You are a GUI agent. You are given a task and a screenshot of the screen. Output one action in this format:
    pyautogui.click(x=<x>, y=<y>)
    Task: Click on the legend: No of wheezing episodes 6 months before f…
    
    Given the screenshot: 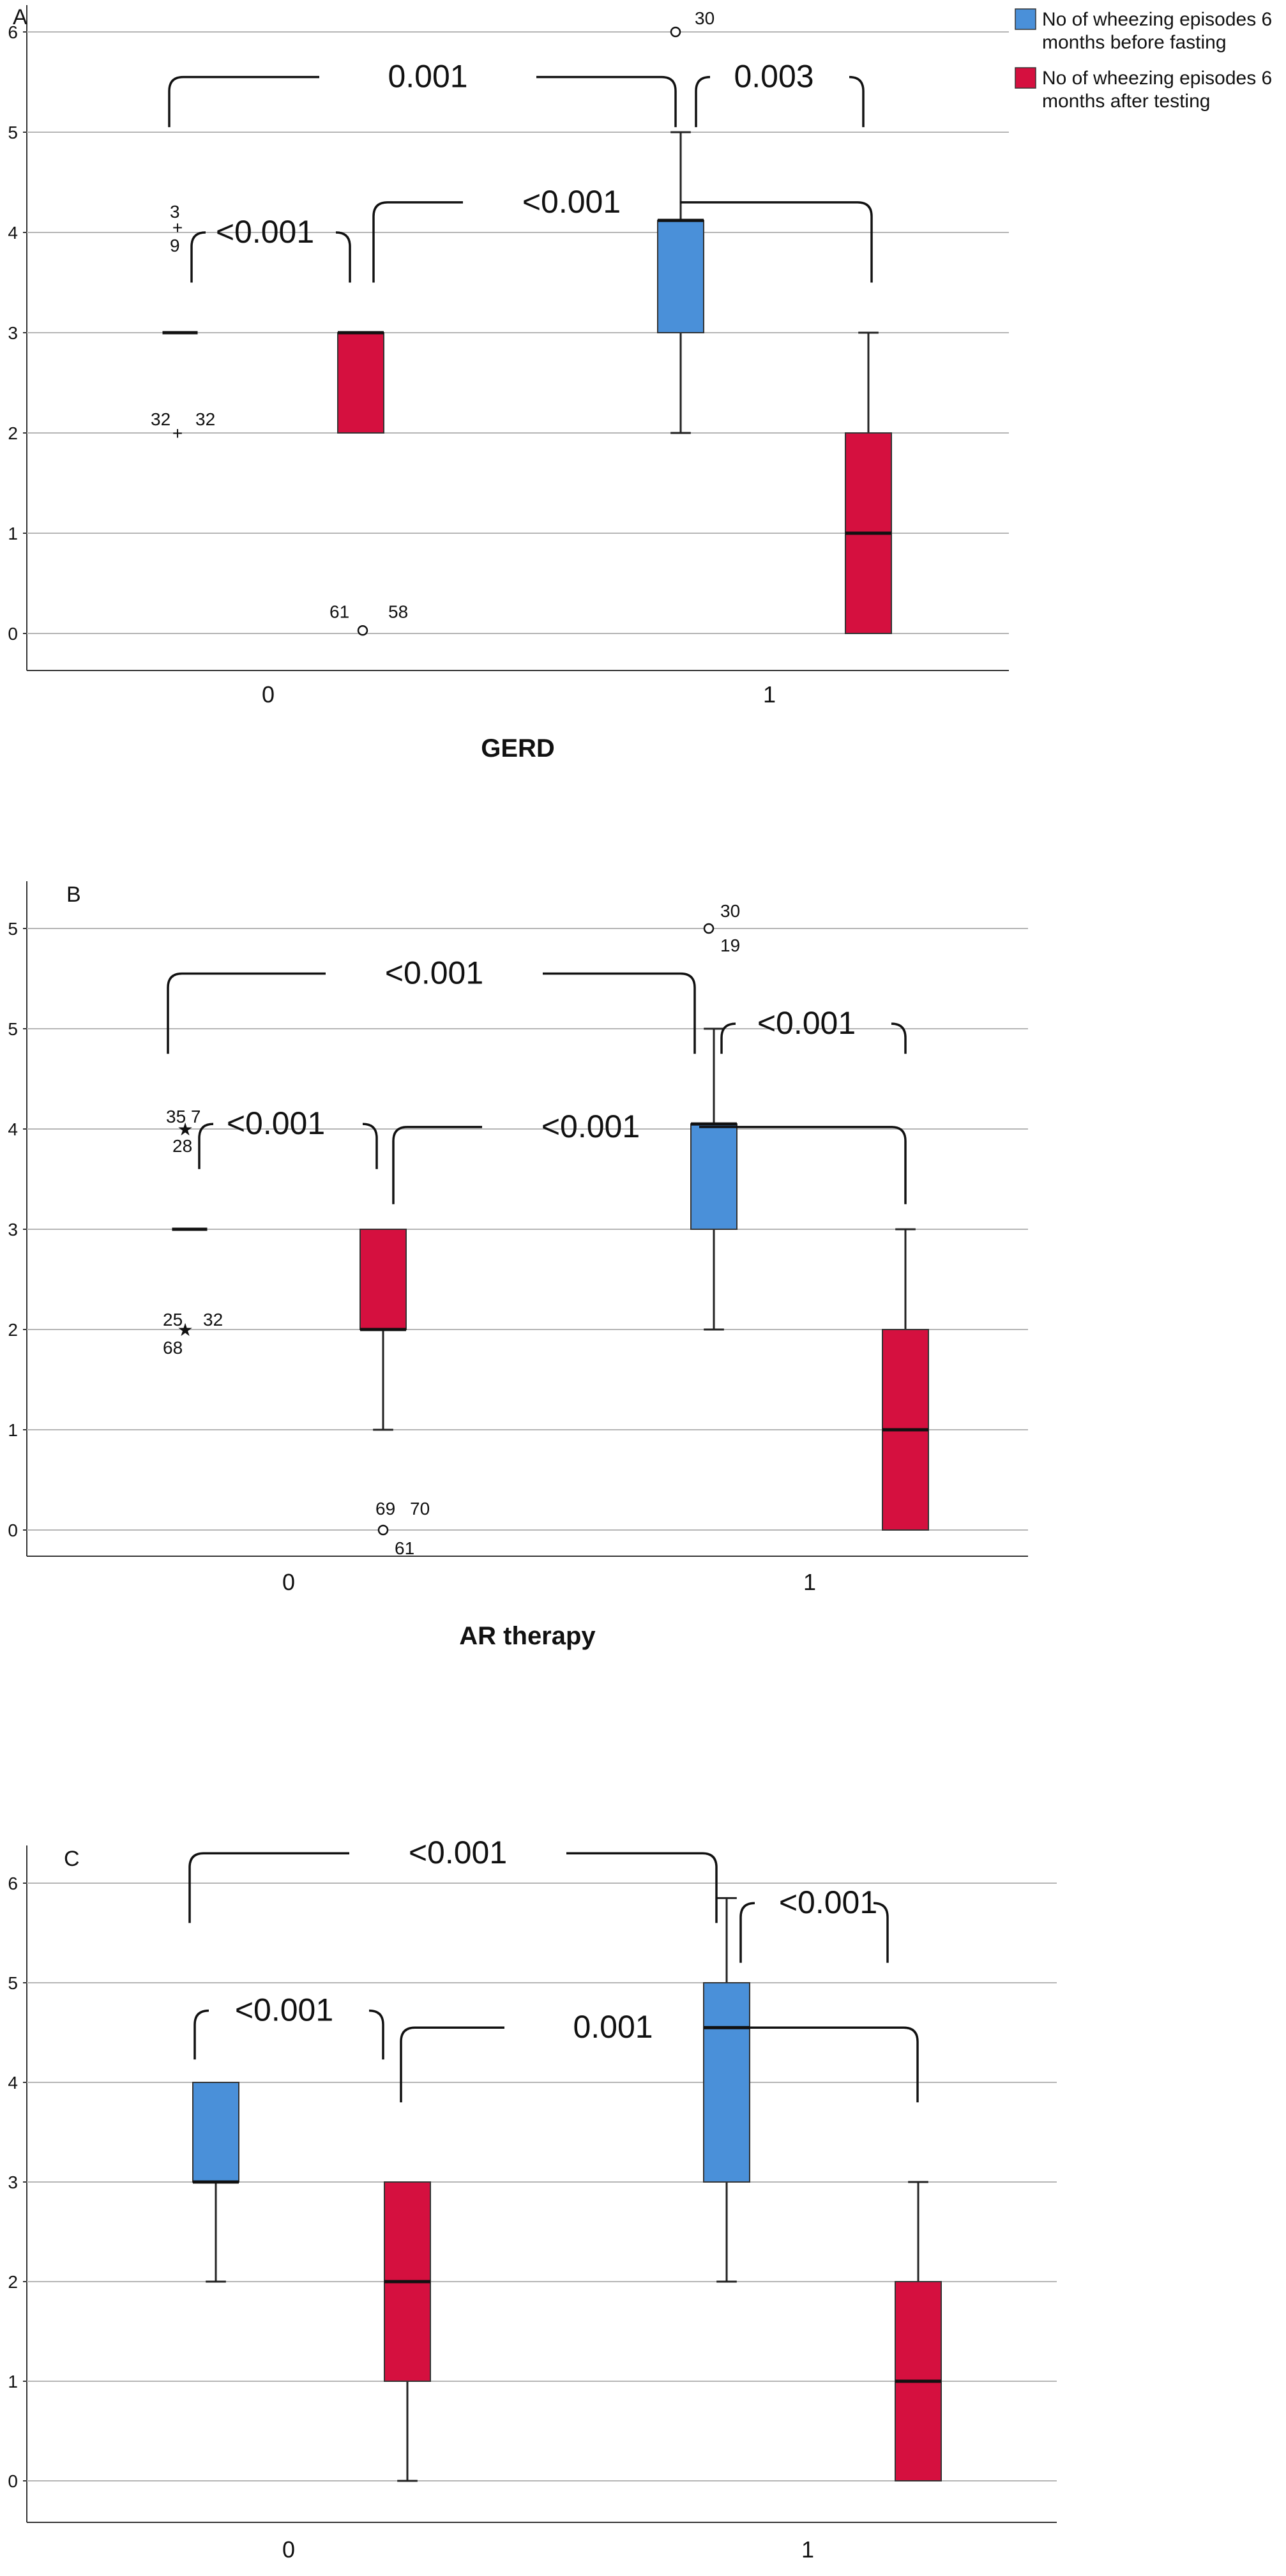 What is the action you would take?
    pyautogui.click(x=1143, y=60)
    